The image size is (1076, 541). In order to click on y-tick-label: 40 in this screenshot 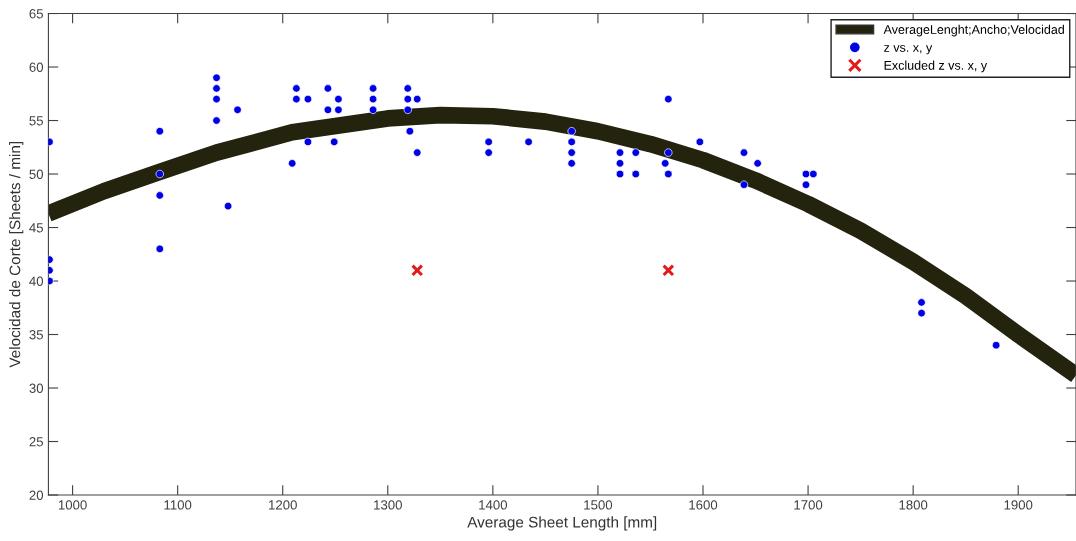, I will do `click(36, 281)`.